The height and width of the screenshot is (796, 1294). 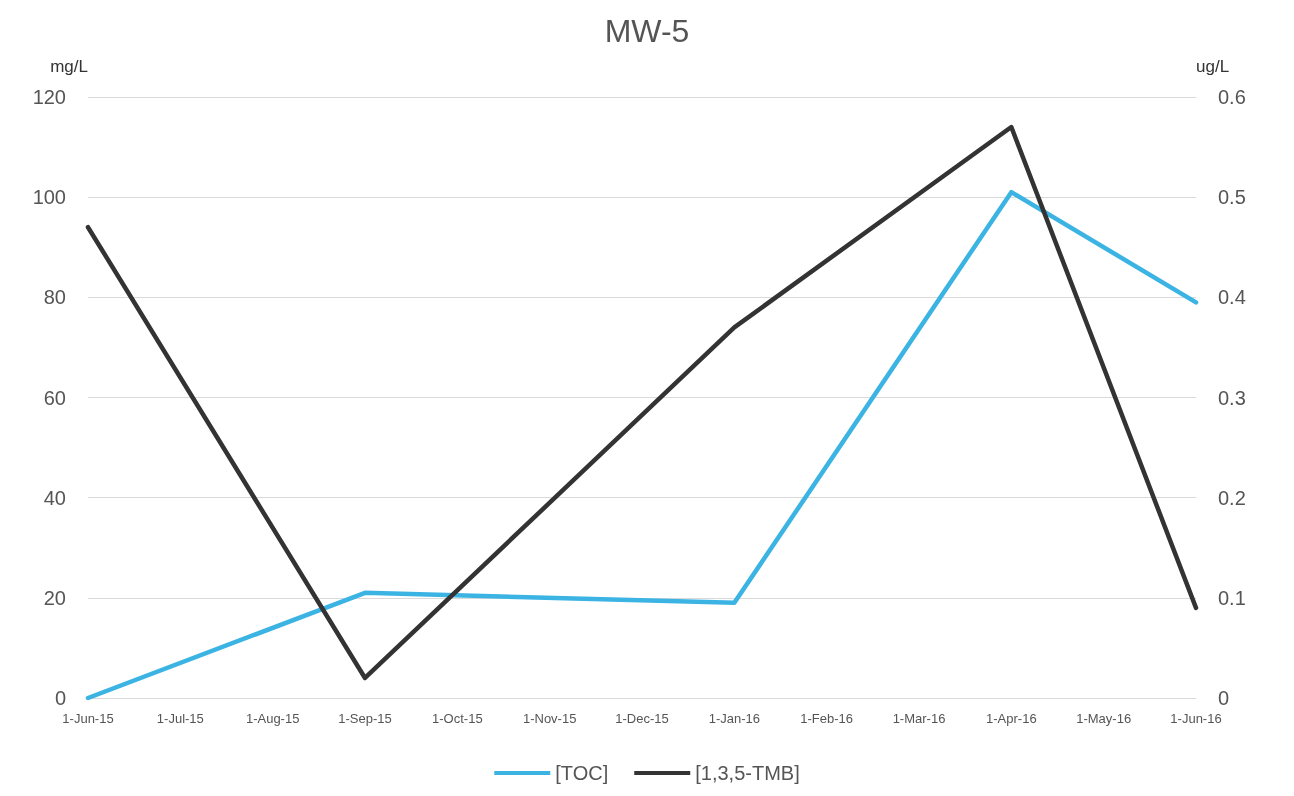 What do you see at coordinates (54, 297) in the screenshot?
I see `y-tick-label: 80` at bounding box center [54, 297].